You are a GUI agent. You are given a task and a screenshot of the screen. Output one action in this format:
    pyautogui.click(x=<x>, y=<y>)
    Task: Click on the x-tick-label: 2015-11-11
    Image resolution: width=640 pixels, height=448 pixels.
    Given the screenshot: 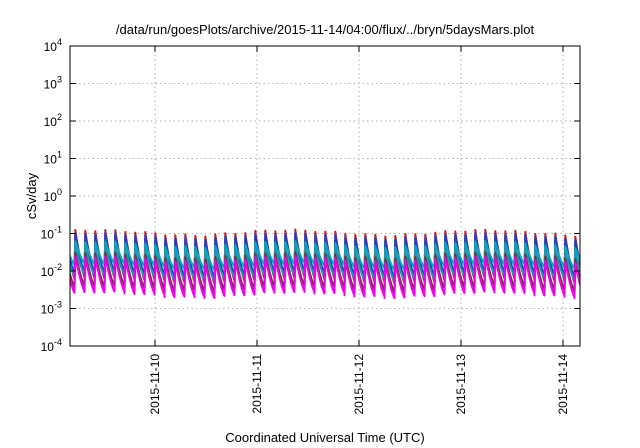 What is the action you would take?
    pyautogui.click(x=257, y=384)
    